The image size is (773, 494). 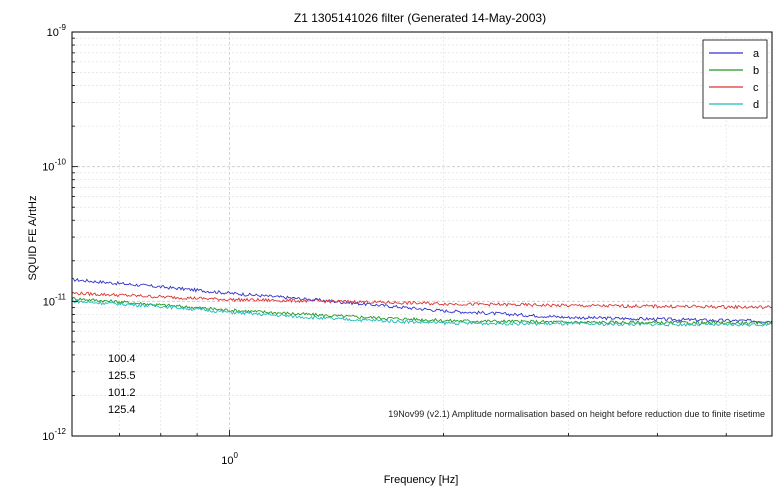 I want to click on series-layer, so click(x=422, y=302).